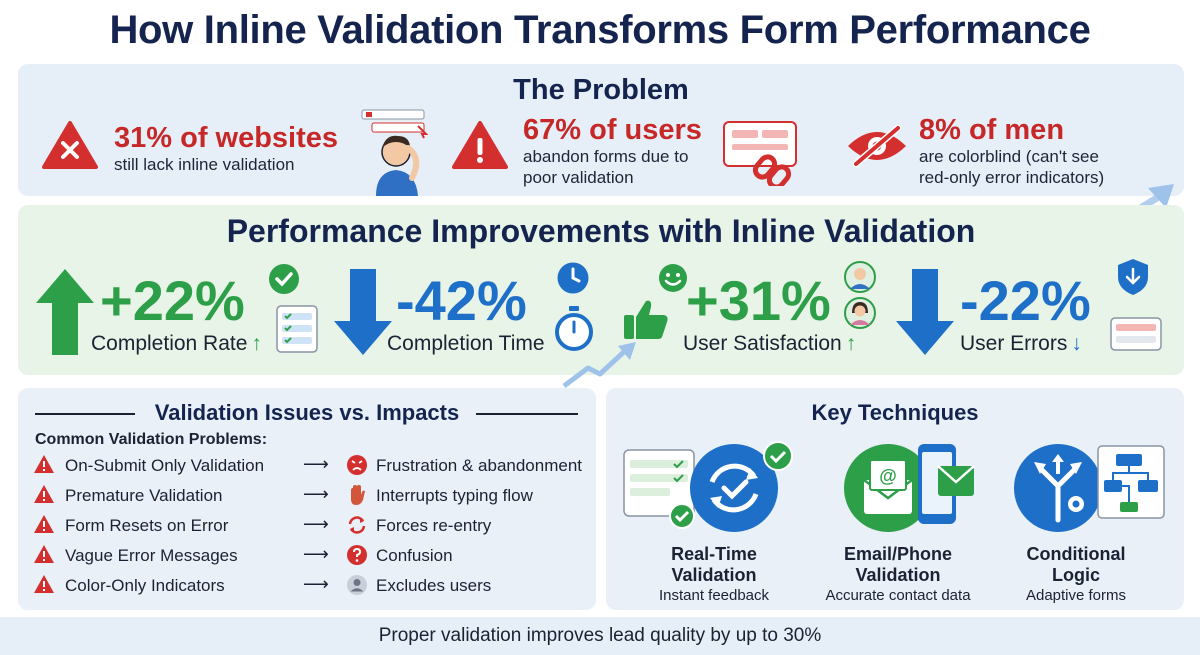 Image resolution: width=1200 pixels, height=655 pixels. I want to click on issue-row: Color-Only Indicators ⟶ Excludes users, so click(313, 586).